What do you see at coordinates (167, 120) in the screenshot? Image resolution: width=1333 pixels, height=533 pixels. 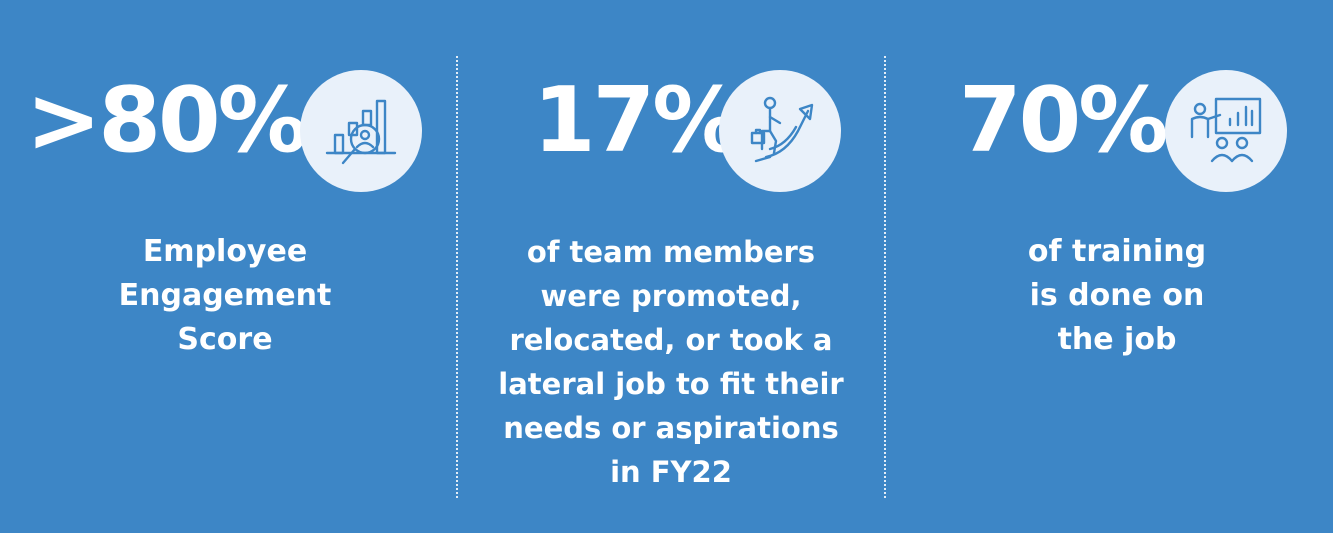 I see `stat-value: >80%` at bounding box center [167, 120].